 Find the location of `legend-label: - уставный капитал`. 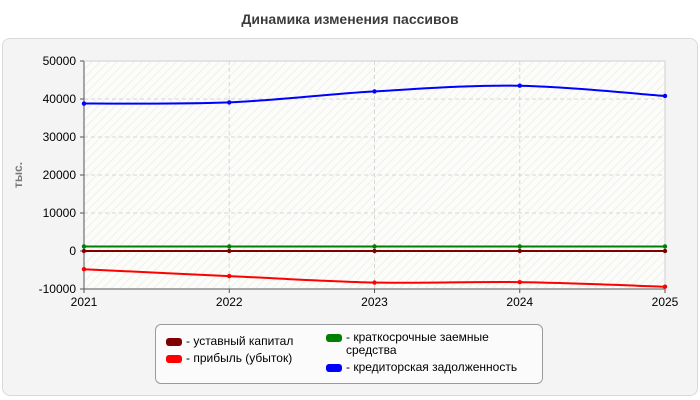

legend-label: - уставный капитал is located at coordinates (240, 341).